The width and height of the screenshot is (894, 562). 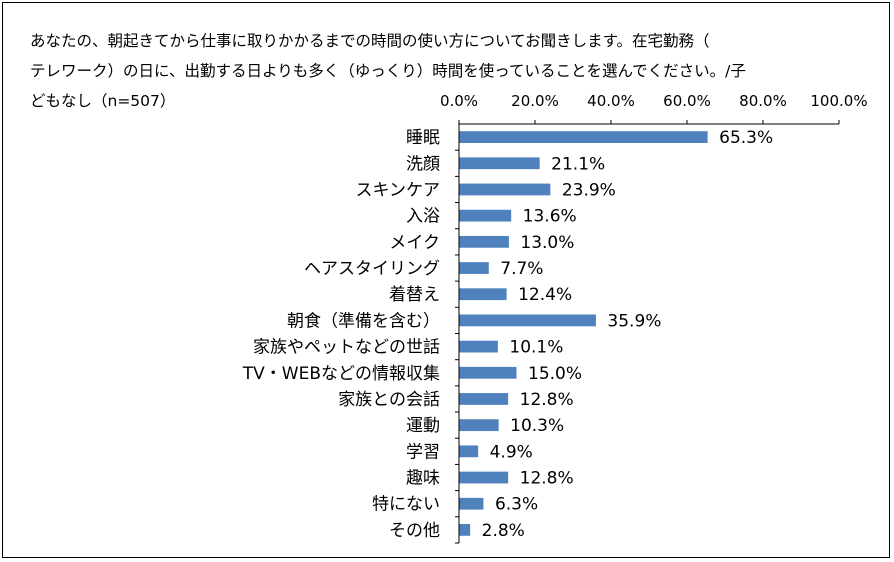 What do you see at coordinates (423, 164) in the screenshot?
I see `category-label: 洗顔` at bounding box center [423, 164].